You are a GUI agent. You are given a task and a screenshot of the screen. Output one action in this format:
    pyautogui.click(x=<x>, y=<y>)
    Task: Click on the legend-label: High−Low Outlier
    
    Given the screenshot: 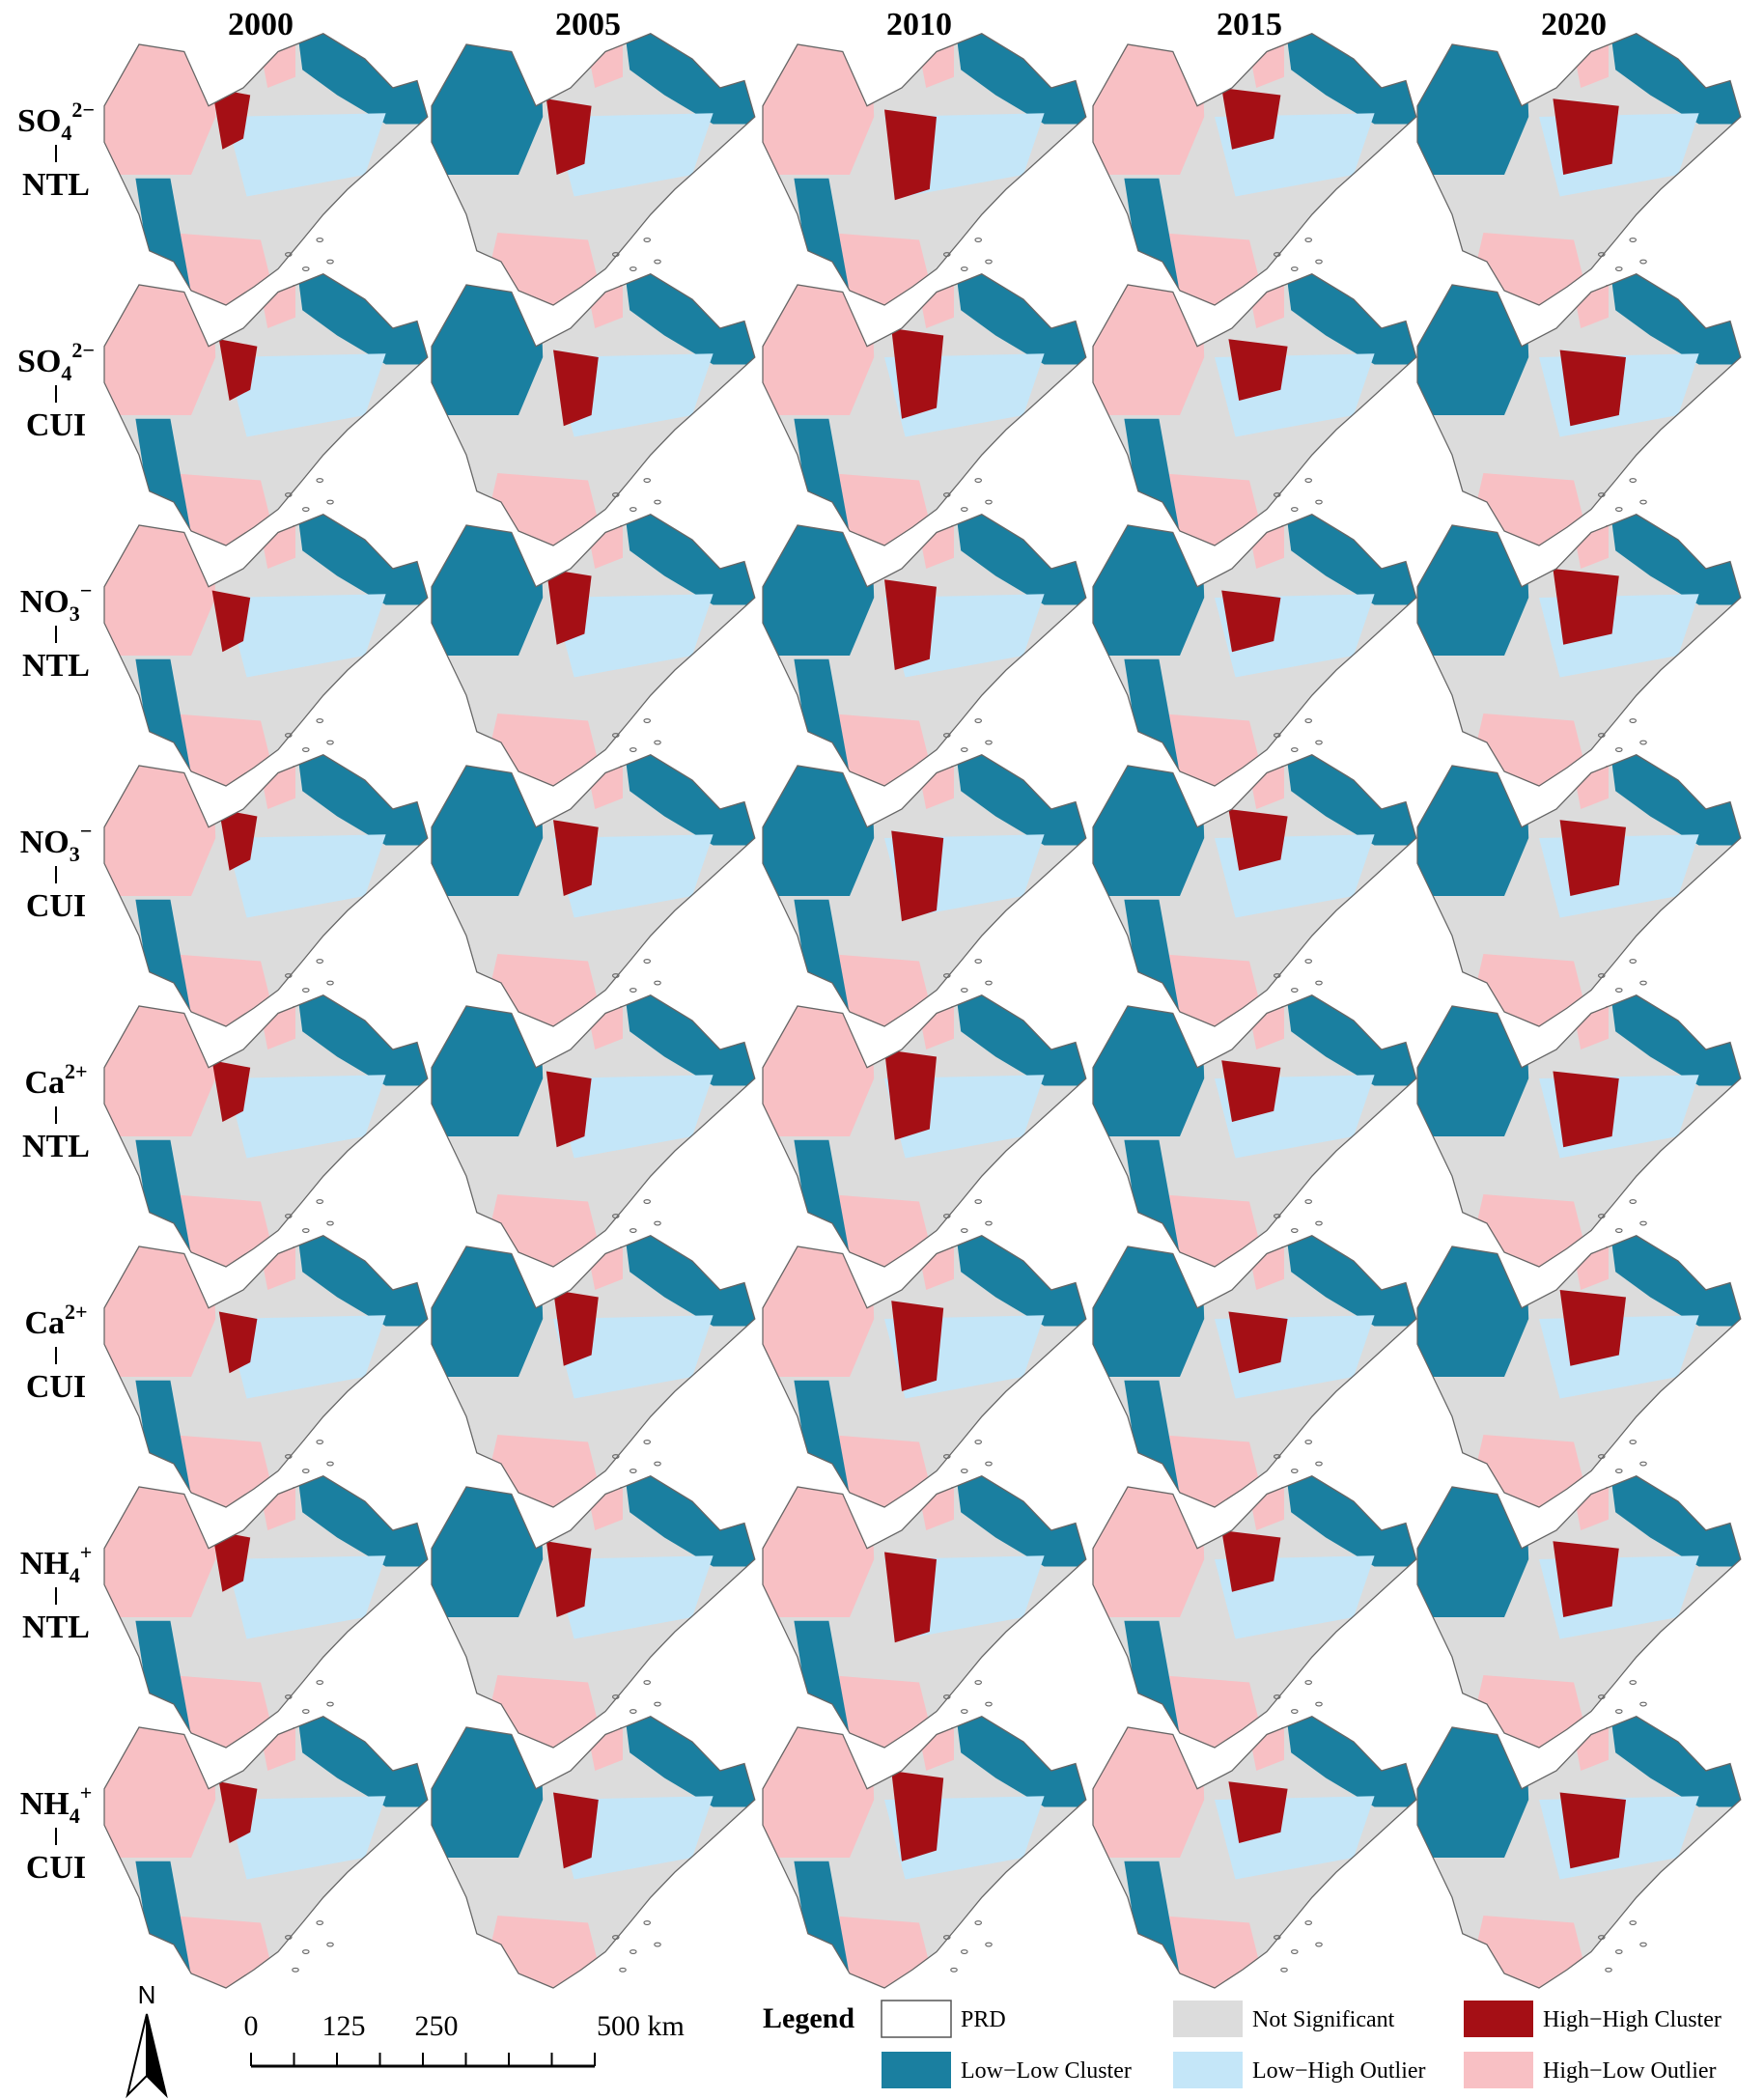 What is the action you would take?
    pyautogui.click(x=1630, y=2071)
    